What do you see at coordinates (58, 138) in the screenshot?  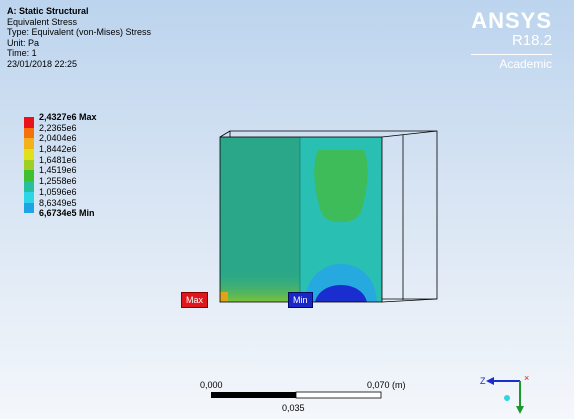 I see `legend-label: 2,0404e6` at bounding box center [58, 138].